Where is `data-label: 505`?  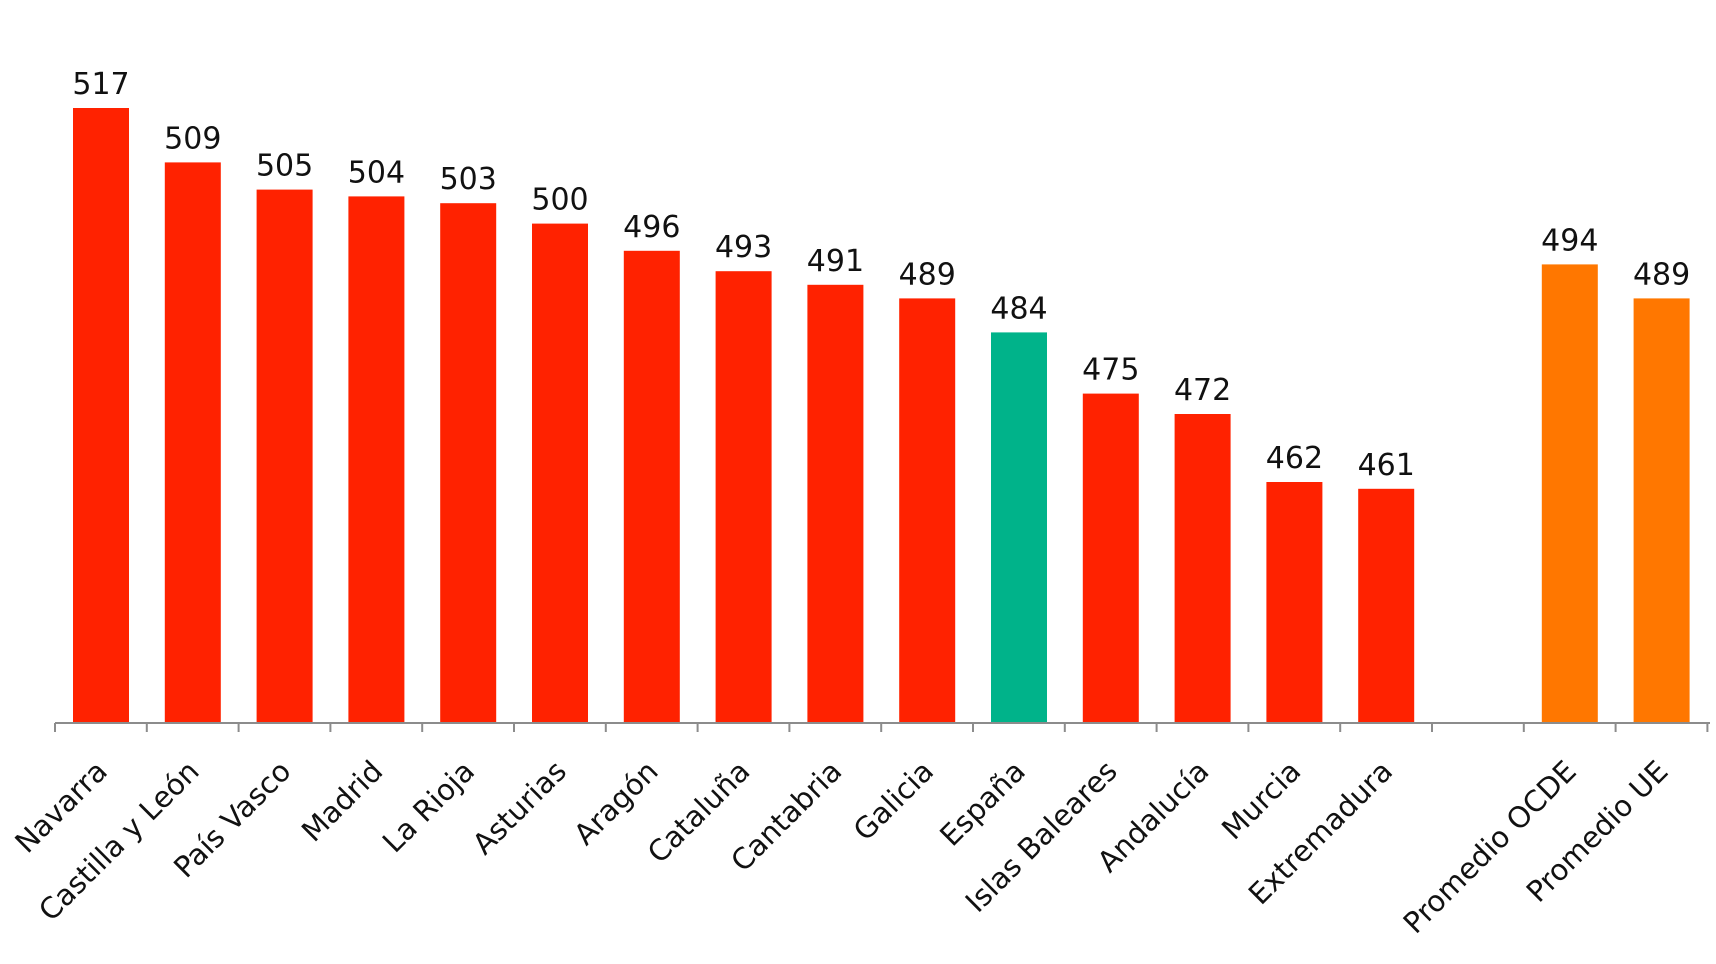 data-label: 505 is located at coordinates (284, 166).